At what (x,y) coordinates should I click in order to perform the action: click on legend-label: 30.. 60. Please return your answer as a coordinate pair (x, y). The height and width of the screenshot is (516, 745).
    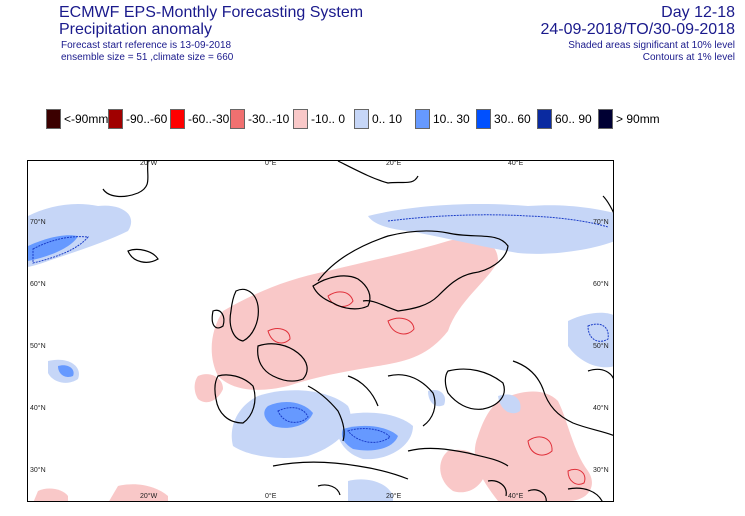
    Looking at the image, I should click on (512, 119).